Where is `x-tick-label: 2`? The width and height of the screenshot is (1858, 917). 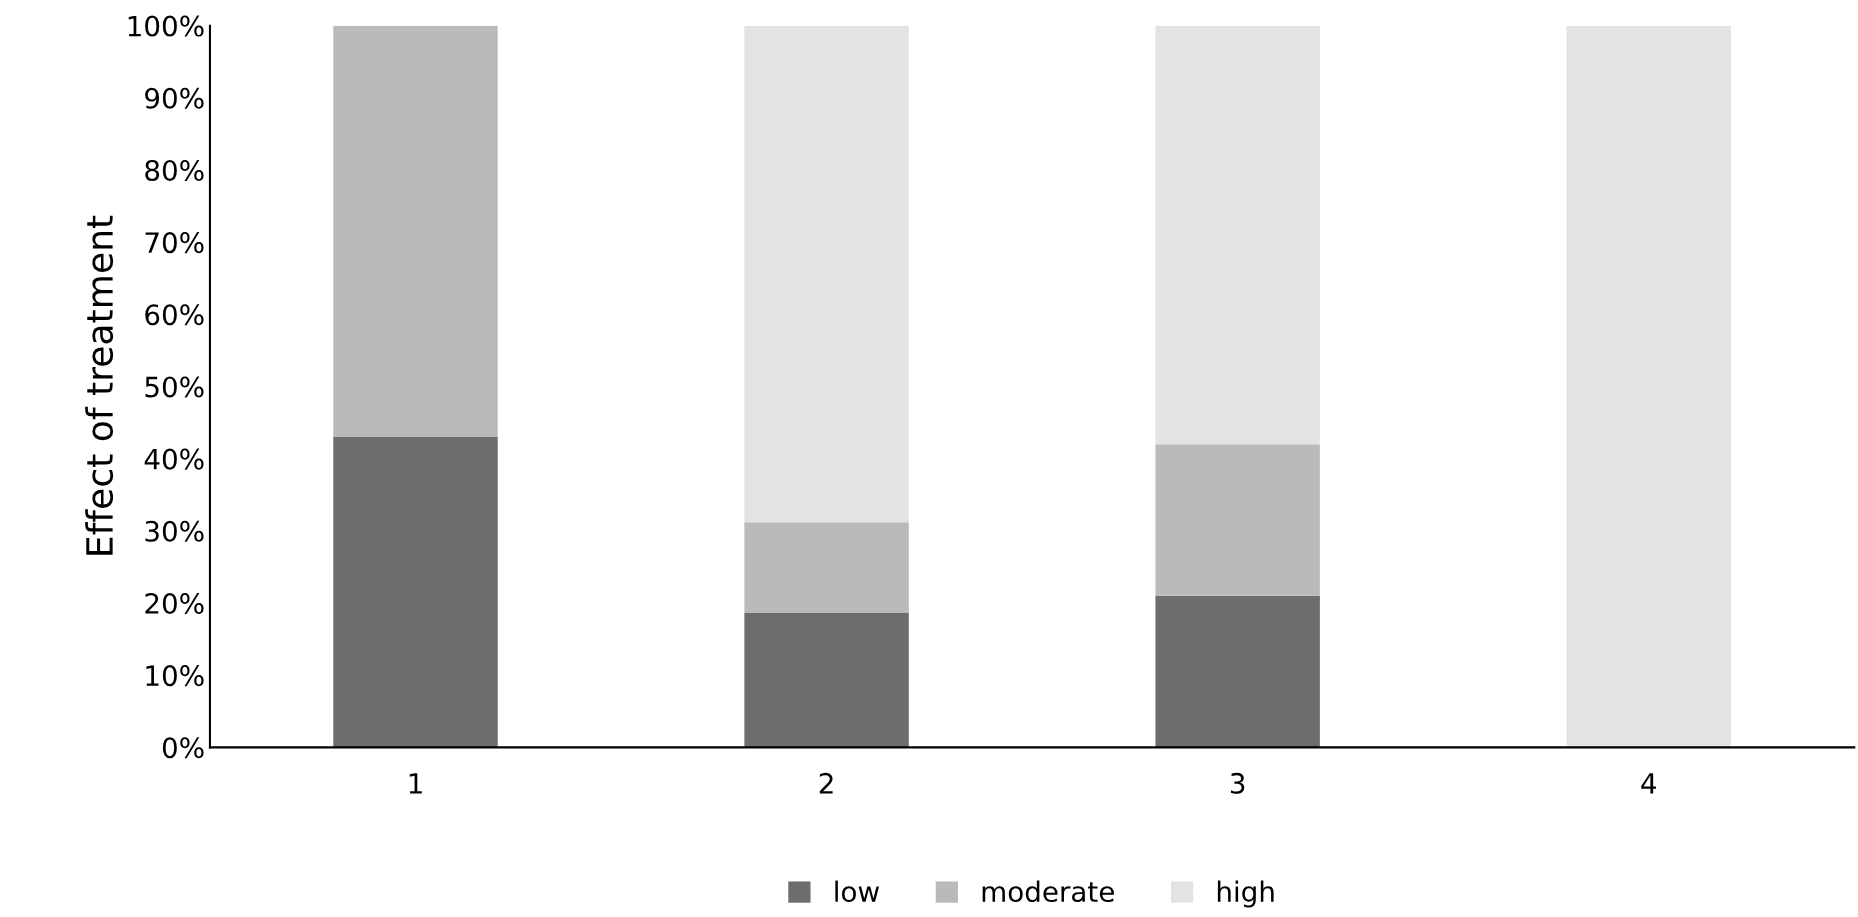
x-tick-label: 2 is located at coordinates (826, 783).